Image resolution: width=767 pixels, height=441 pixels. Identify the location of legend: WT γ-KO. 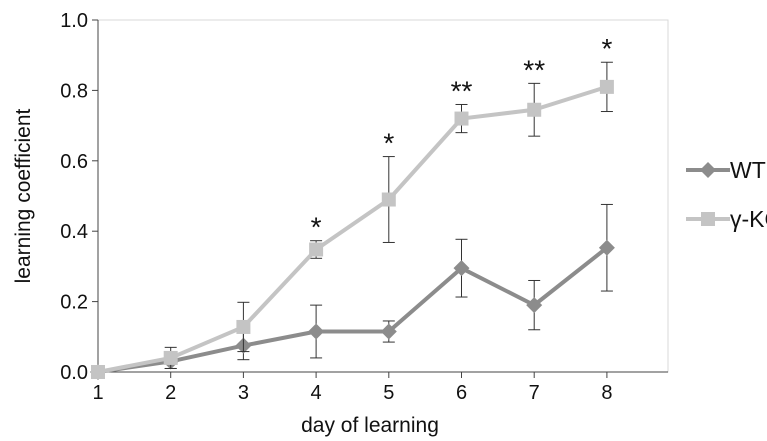
(726, 194).